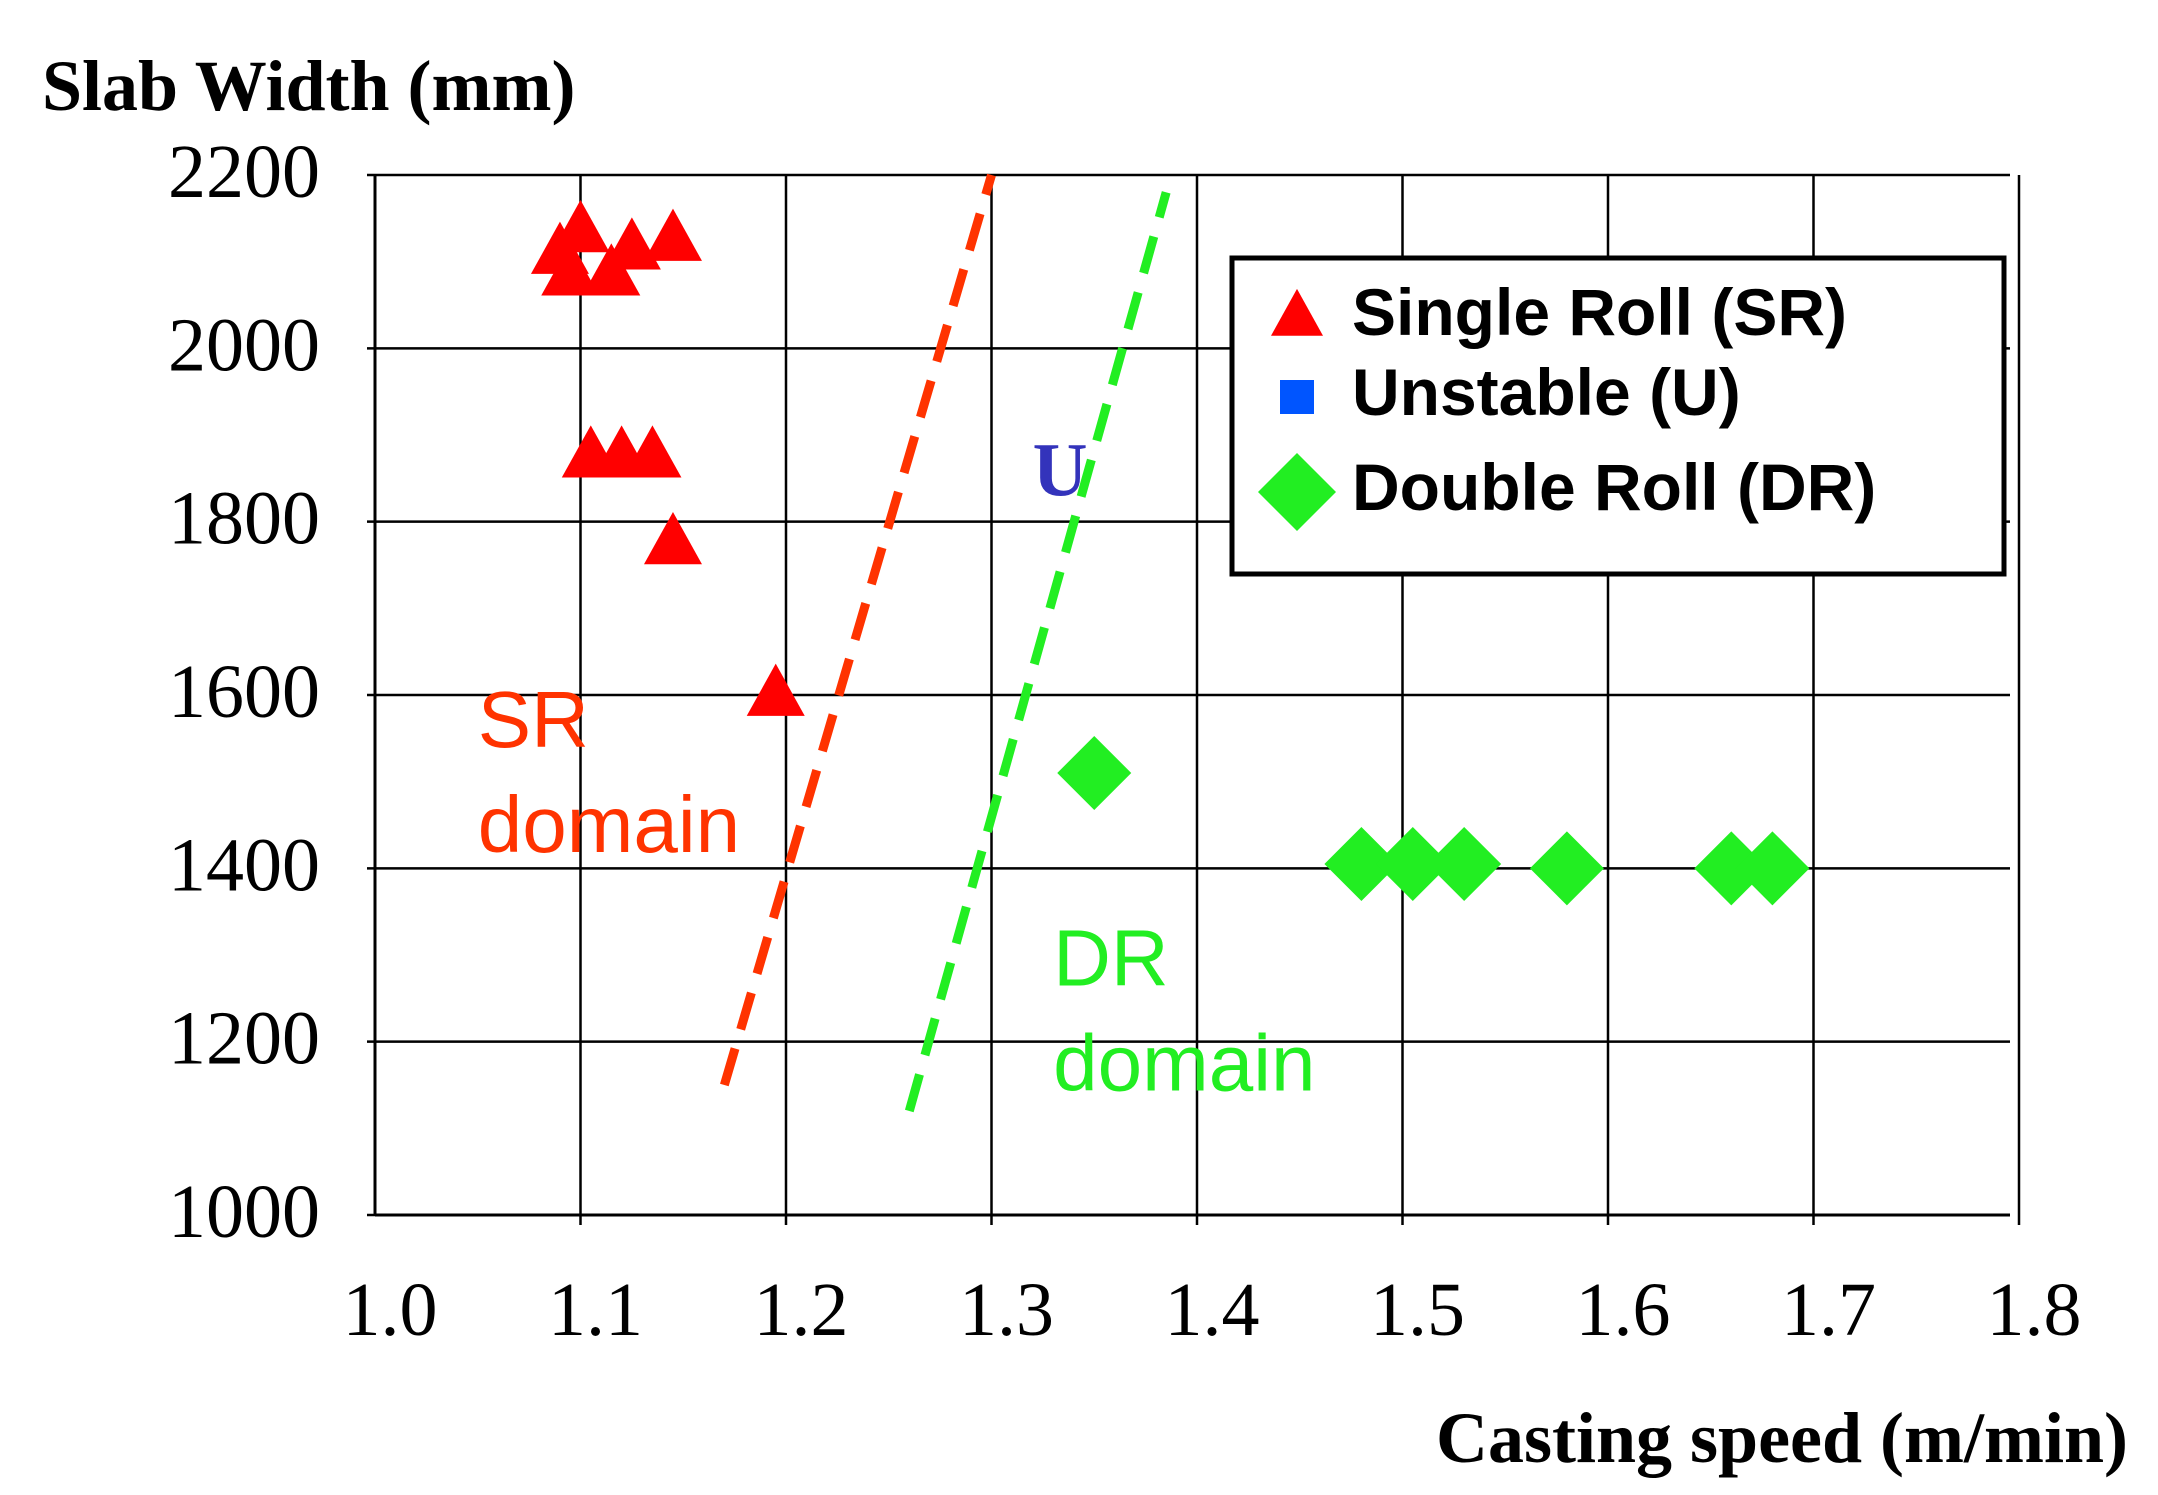  What do you see at coordinates (308, 86) in the screenshot?
I see `y-axis-title: Slab Width (mm)` at bounding box center [308, 86].